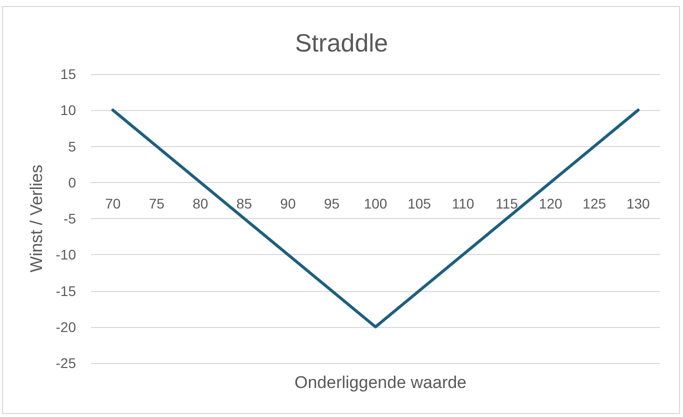 This screenshot has height=417, width=683. What do you see at coordinates (463, 203) in the screenshot?
I see `x-tick-label: 110` at bounding box center [463, 203].